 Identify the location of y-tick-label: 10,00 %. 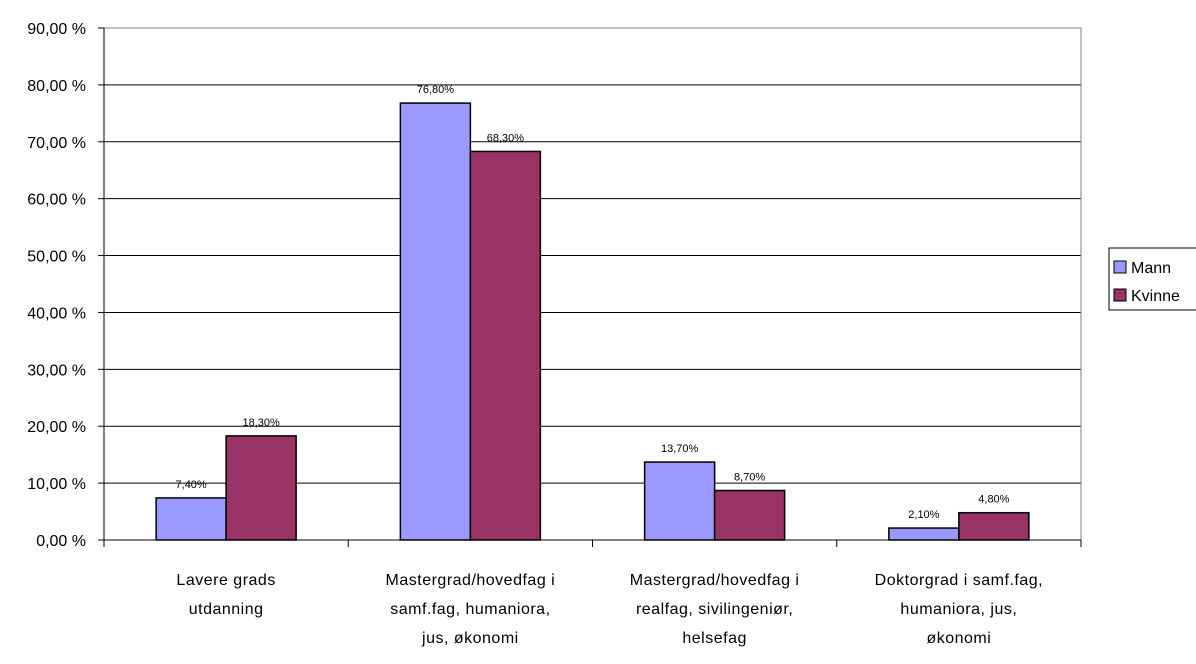
(56, 484).